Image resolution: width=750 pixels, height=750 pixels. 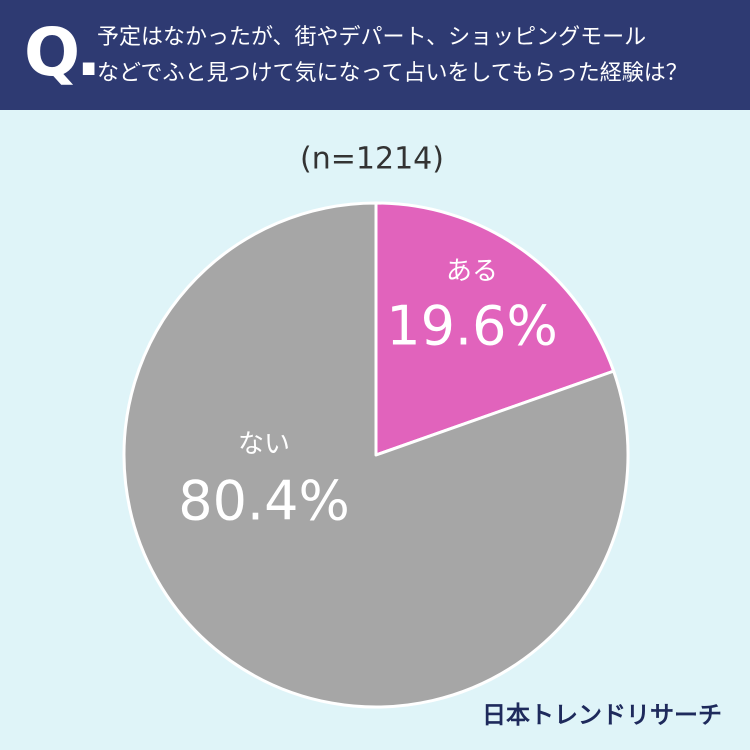 What do you see at coordinates (472, 326) in the screenshot?
I see `slice-value-label: 19.6%` at bounding box center [472, 326].